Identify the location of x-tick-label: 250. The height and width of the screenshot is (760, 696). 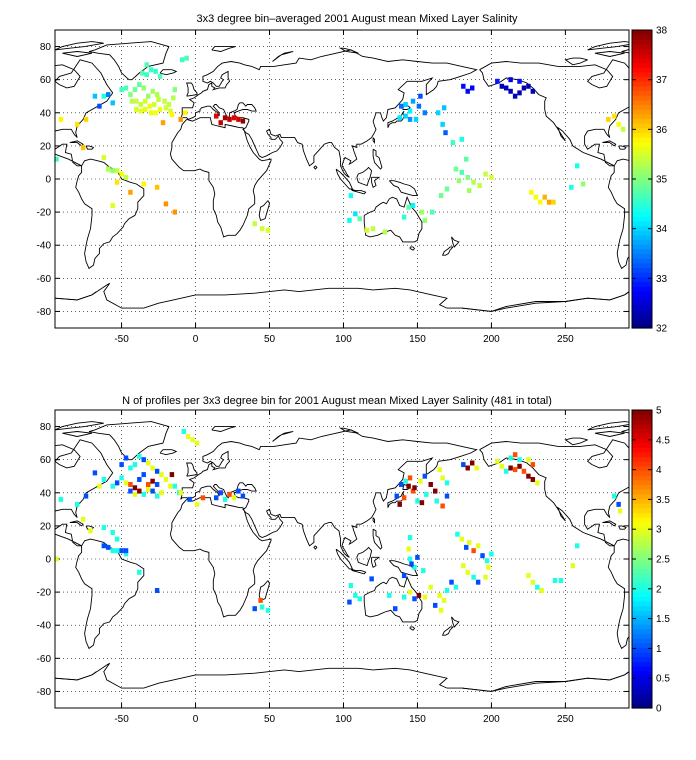
(565, 339).